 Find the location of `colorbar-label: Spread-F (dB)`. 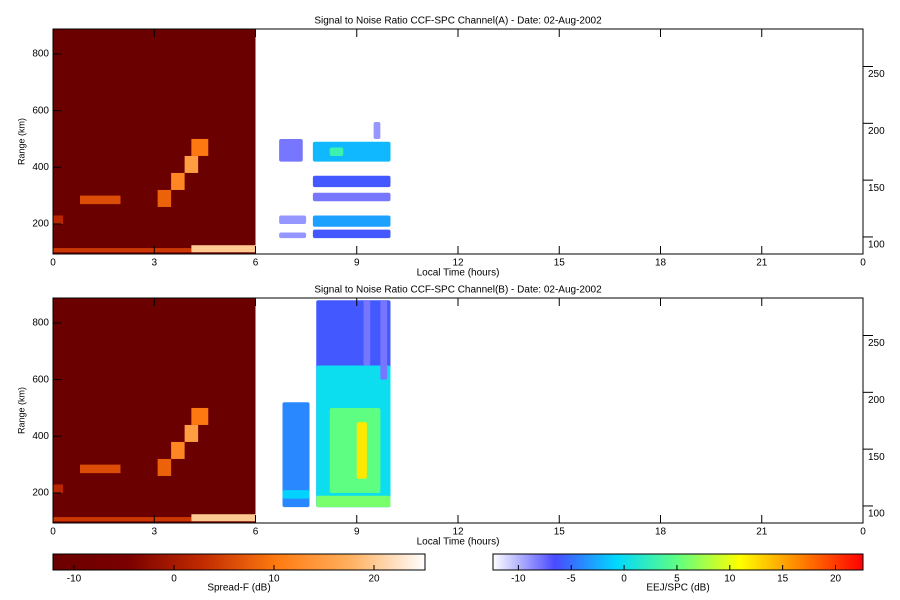

colorbar-label: Spread-F (dB) is located at coordinates (238, 588).